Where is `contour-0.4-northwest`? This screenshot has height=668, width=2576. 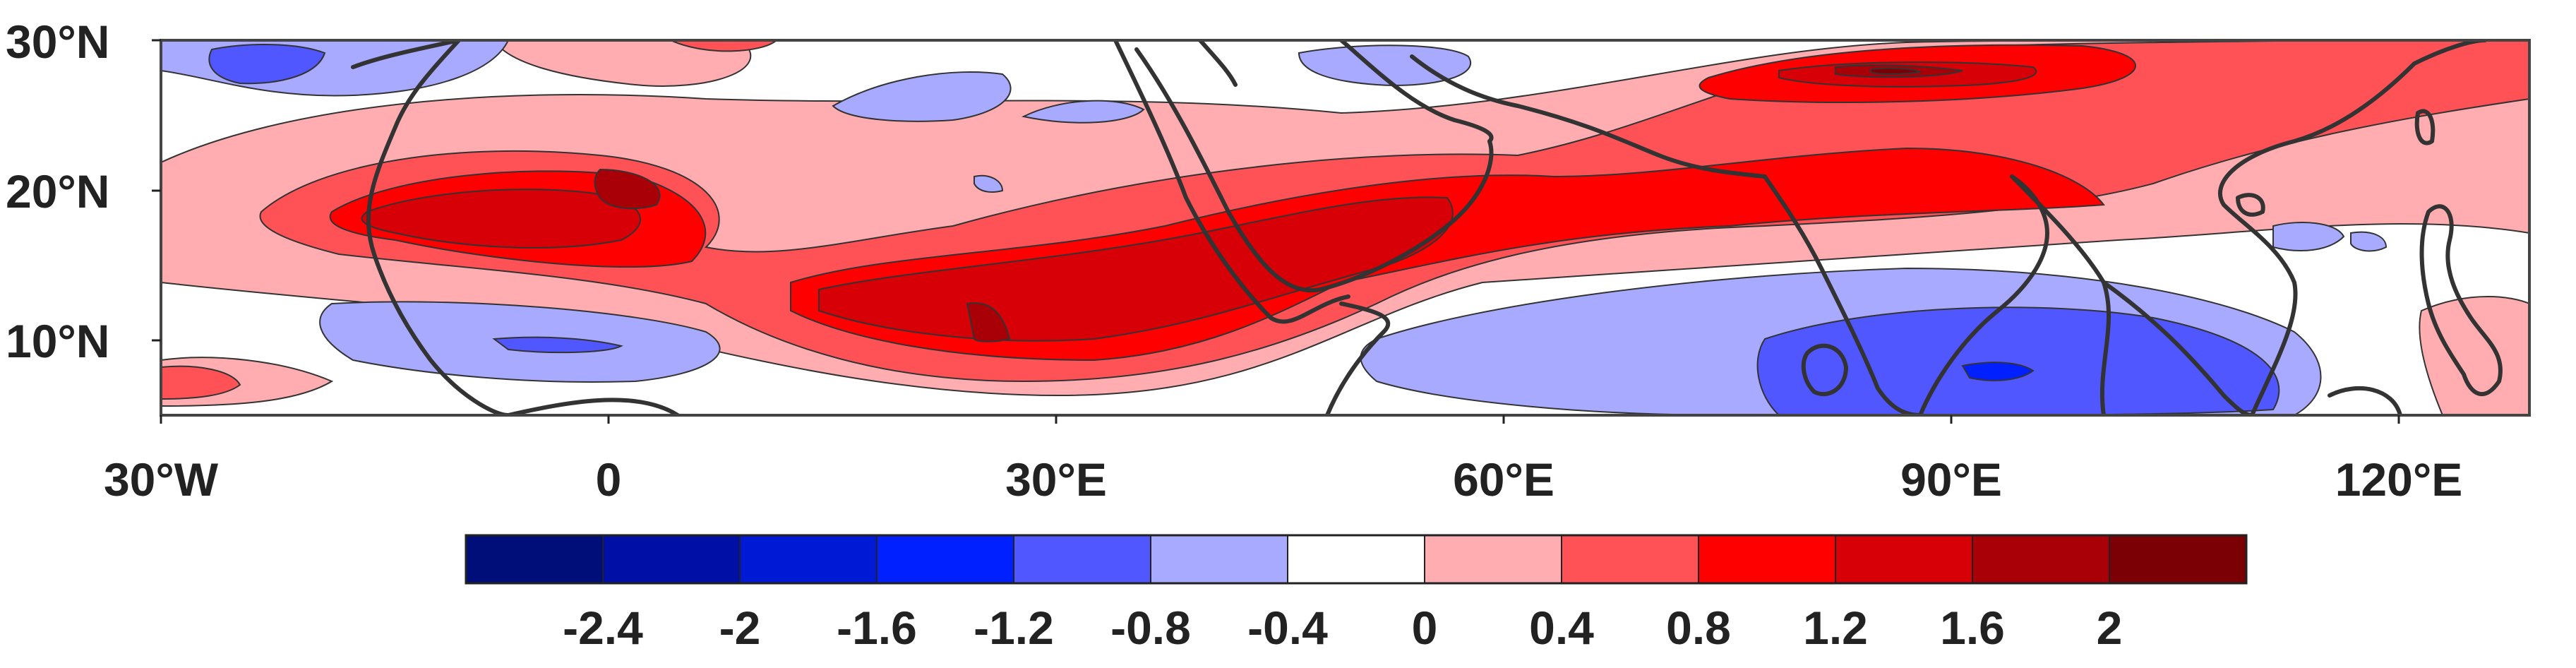 contour-0.4-northwest is located at coordinates (622, 63).